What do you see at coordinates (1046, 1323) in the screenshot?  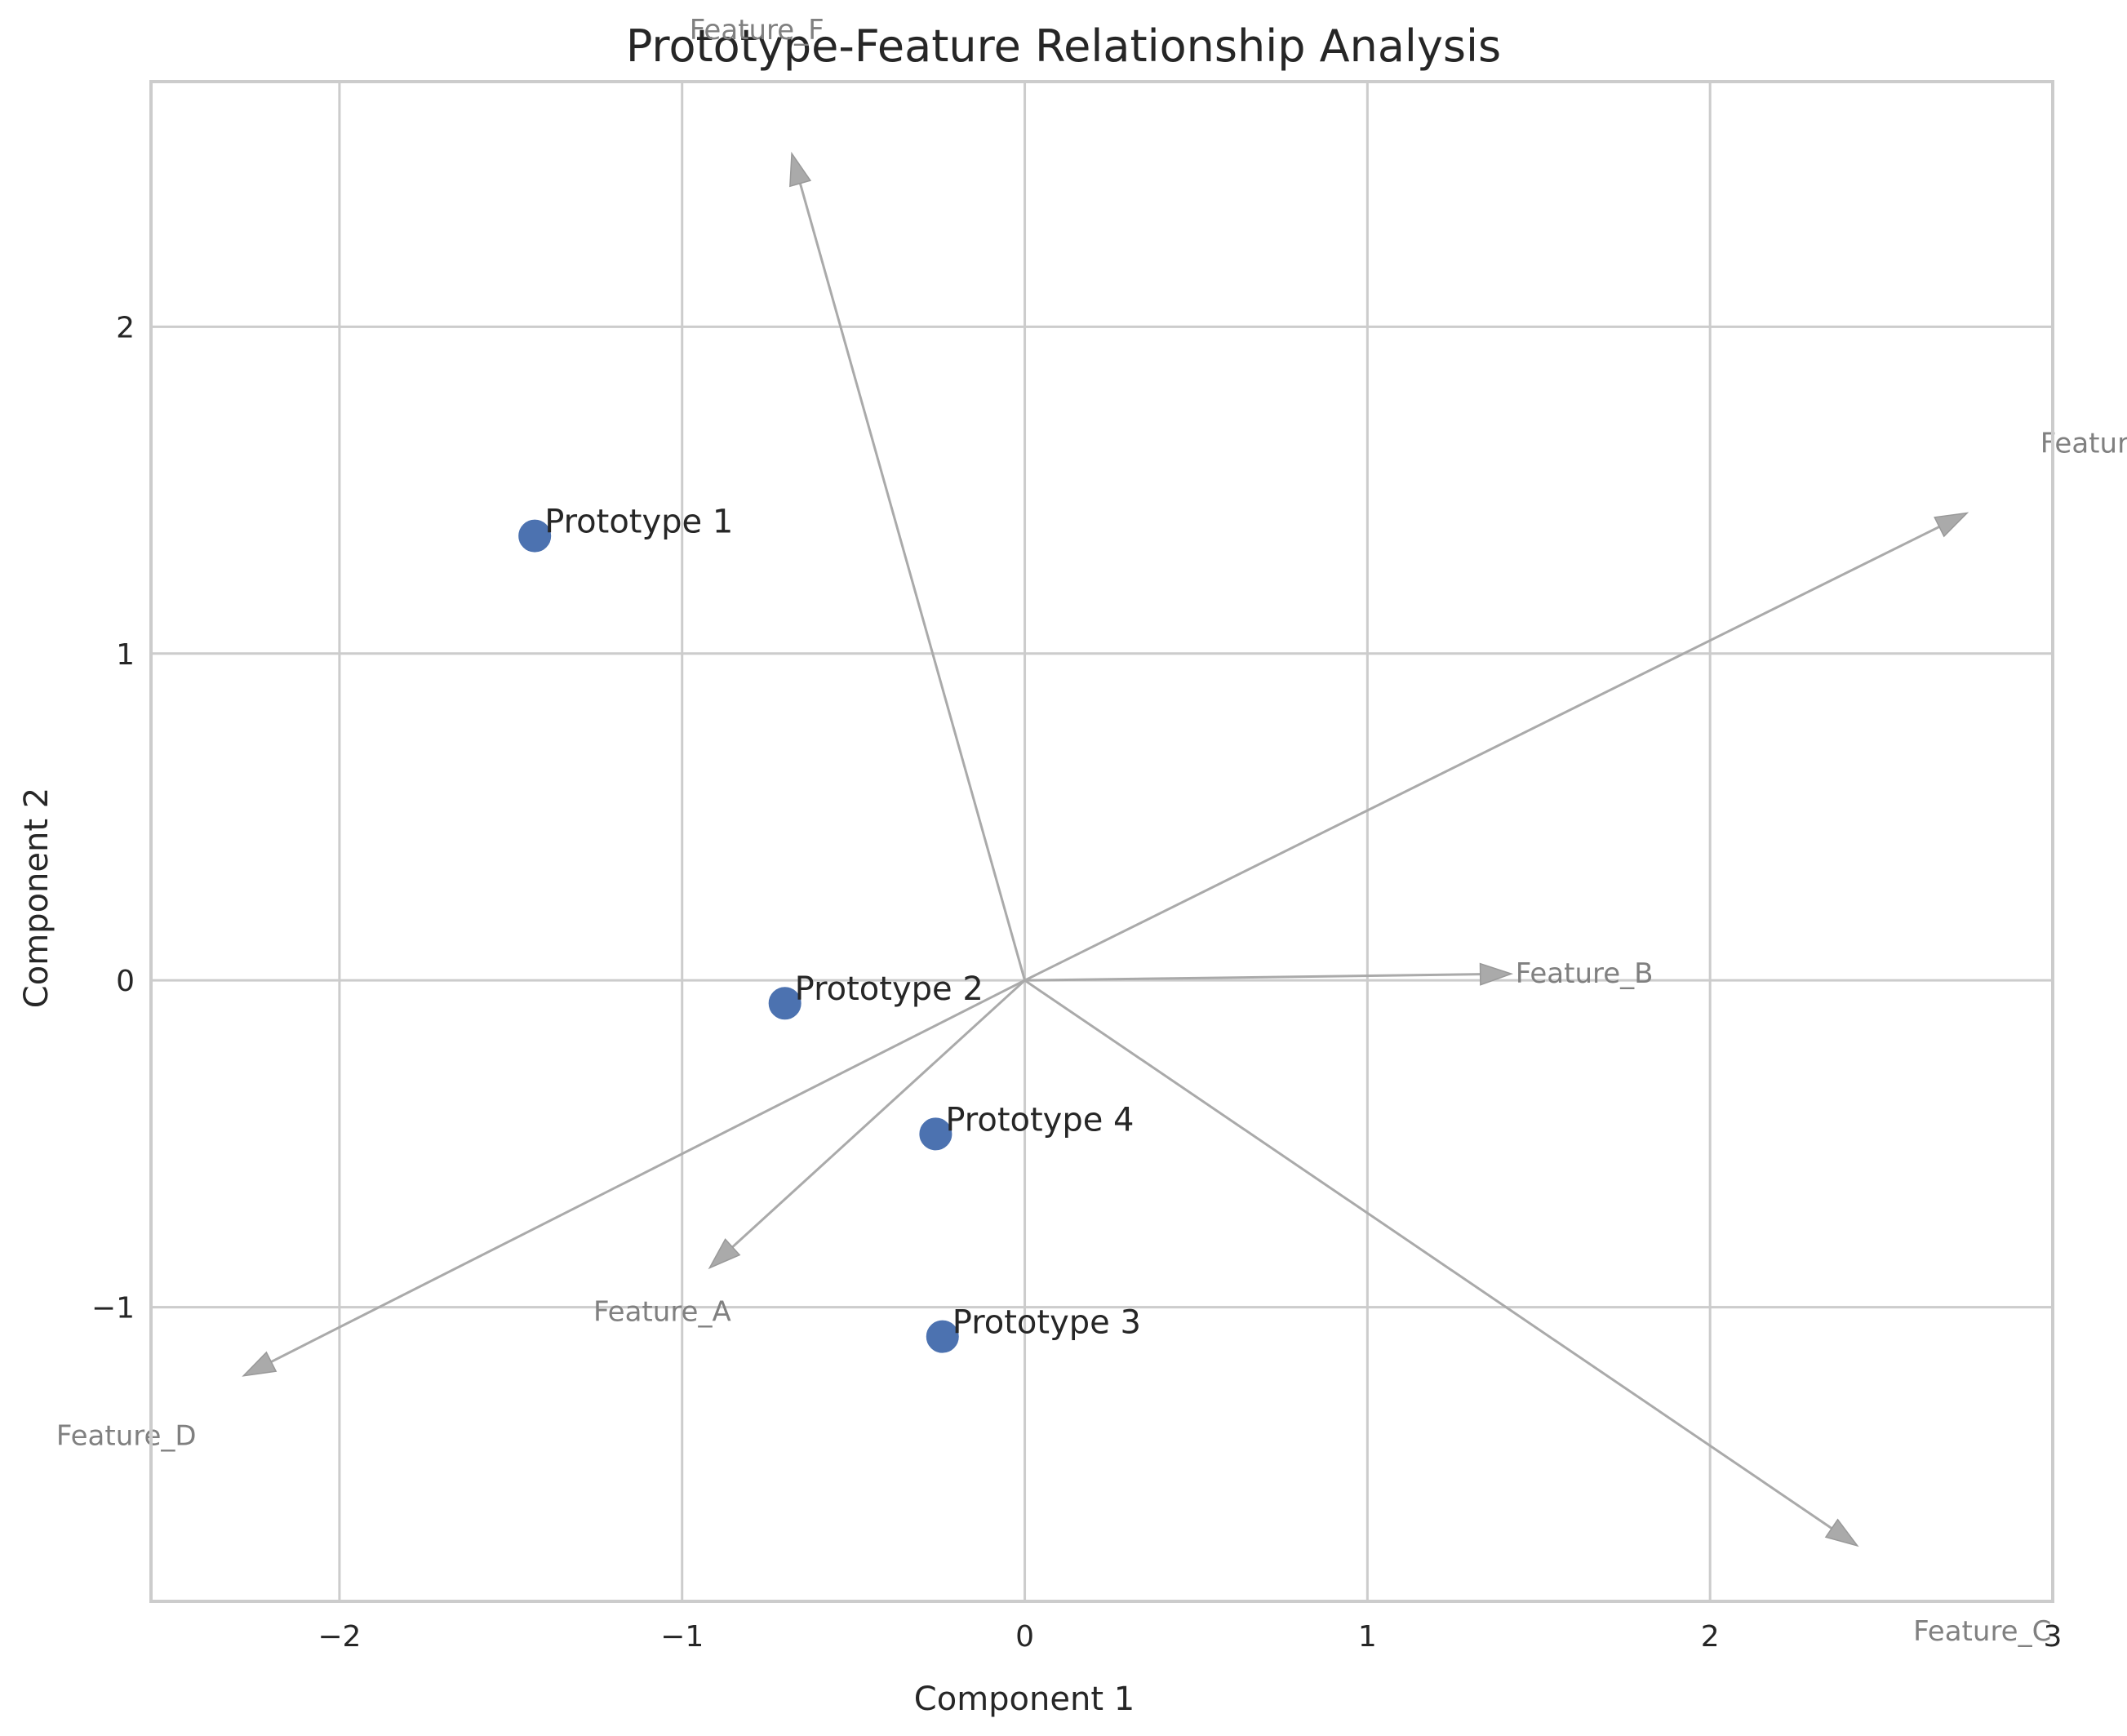 I see `prototype-label: Prototype 3` at bounding box center [1046, 1323].